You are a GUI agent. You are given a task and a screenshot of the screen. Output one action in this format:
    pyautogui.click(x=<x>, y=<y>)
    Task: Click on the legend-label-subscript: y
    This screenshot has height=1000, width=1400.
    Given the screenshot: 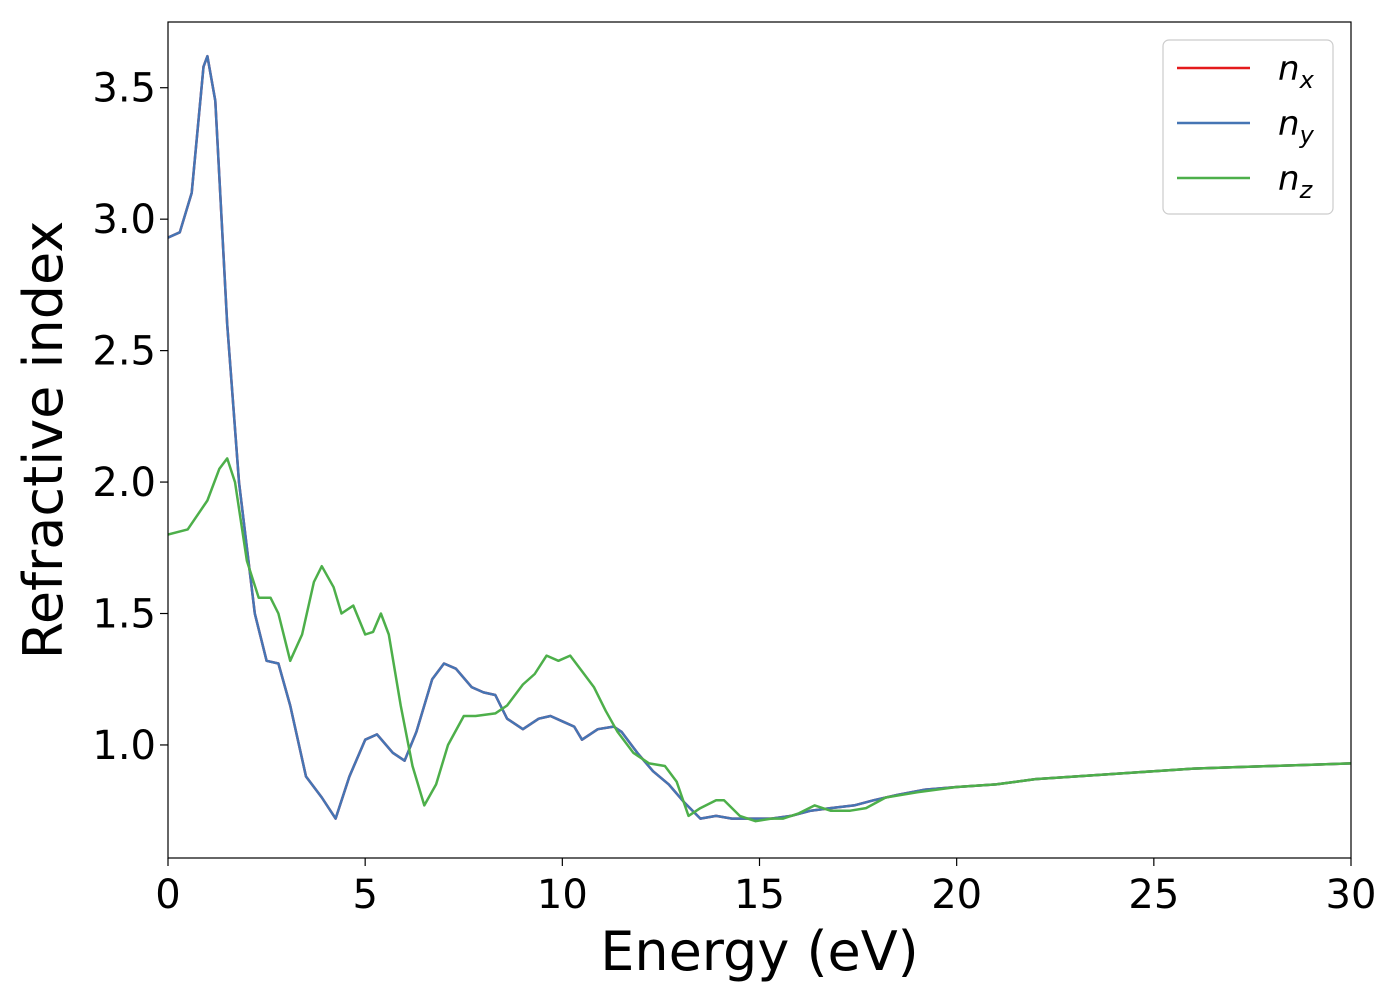 What is the action you would take?
    pyautogui.click(x=1307, y=135)
    